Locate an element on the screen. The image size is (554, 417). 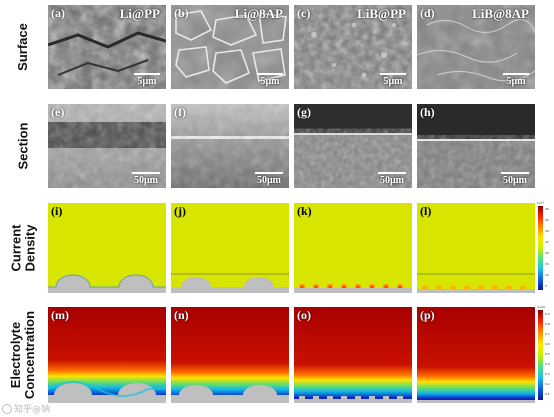
panel-p: (p) is located at coordinates (476, 355).